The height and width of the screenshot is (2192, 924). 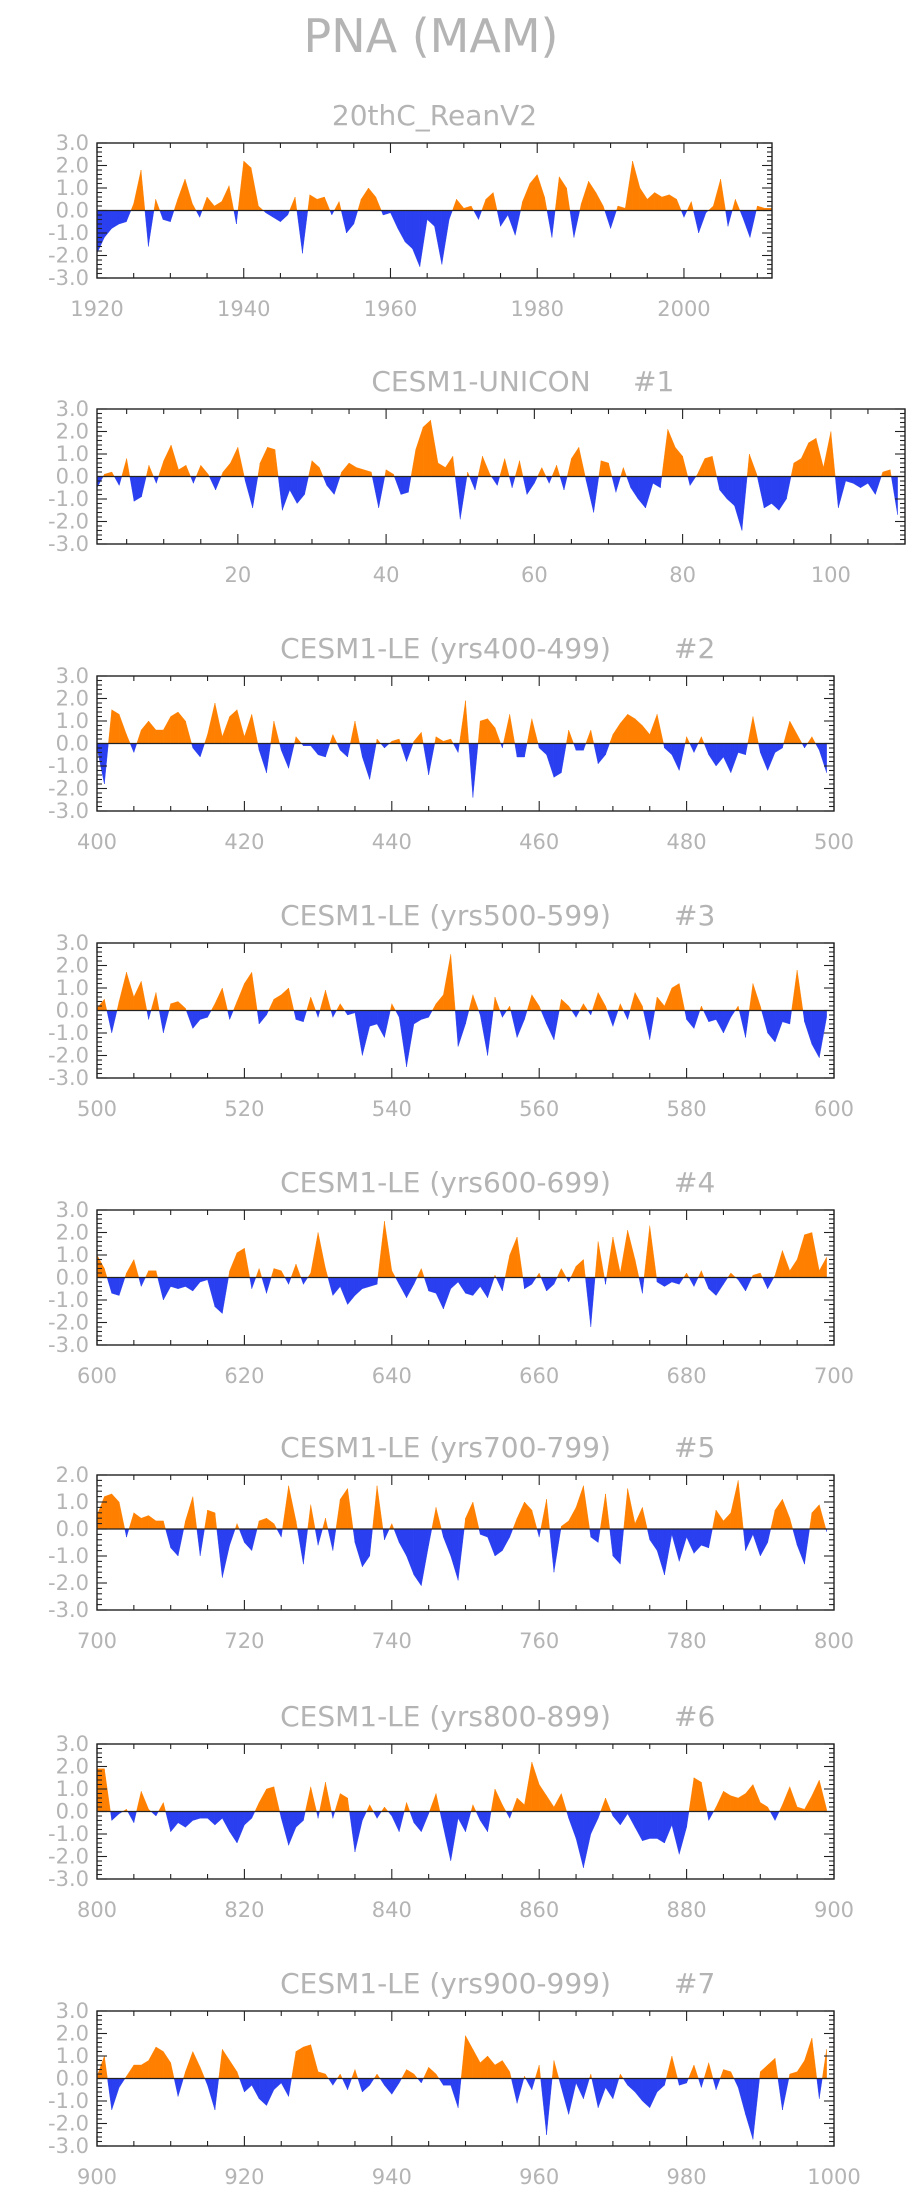 I want to click on x-tick-label: 580, so click(x=687, y=1109).